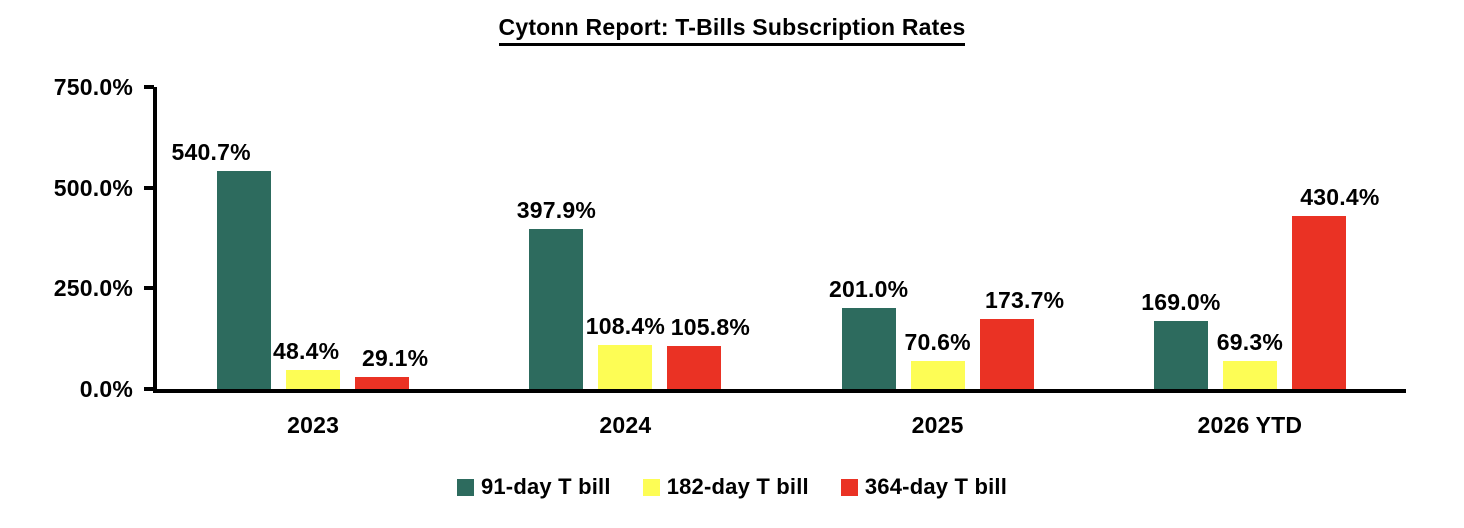 The width and height of the screenshot is (1464, 528). I want to click on bar-wrap: 108.4%, so click(625, 351).